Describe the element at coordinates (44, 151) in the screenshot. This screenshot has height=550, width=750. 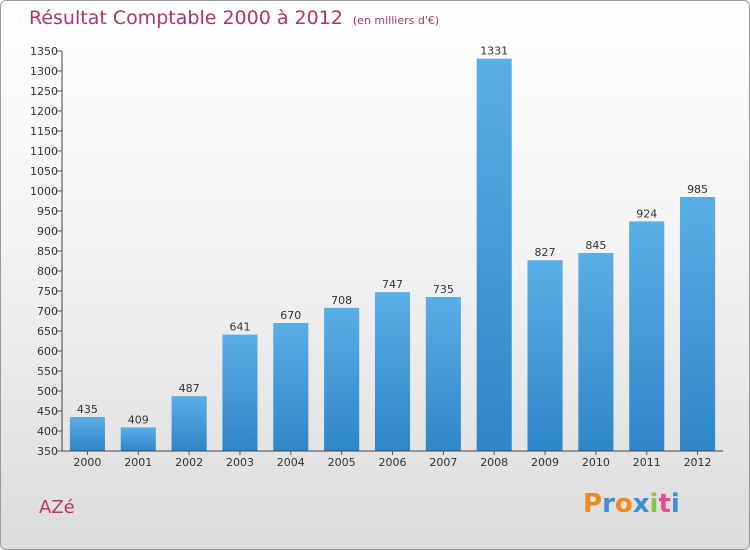
I see `y-tick-label: 1100` at that location.